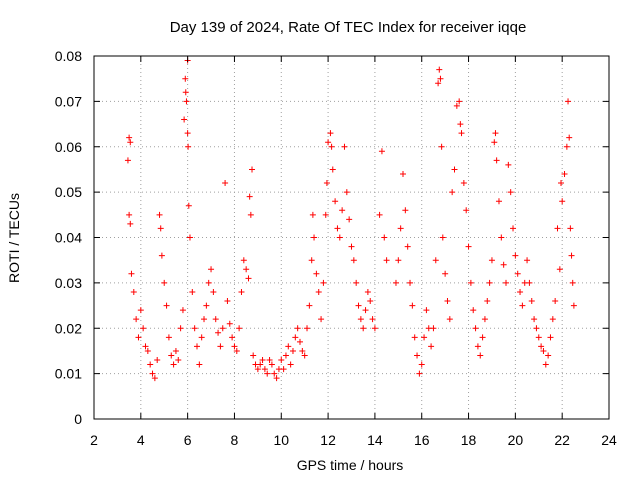  I want to click on y-tick-label: 0.06, so click(68, 147).